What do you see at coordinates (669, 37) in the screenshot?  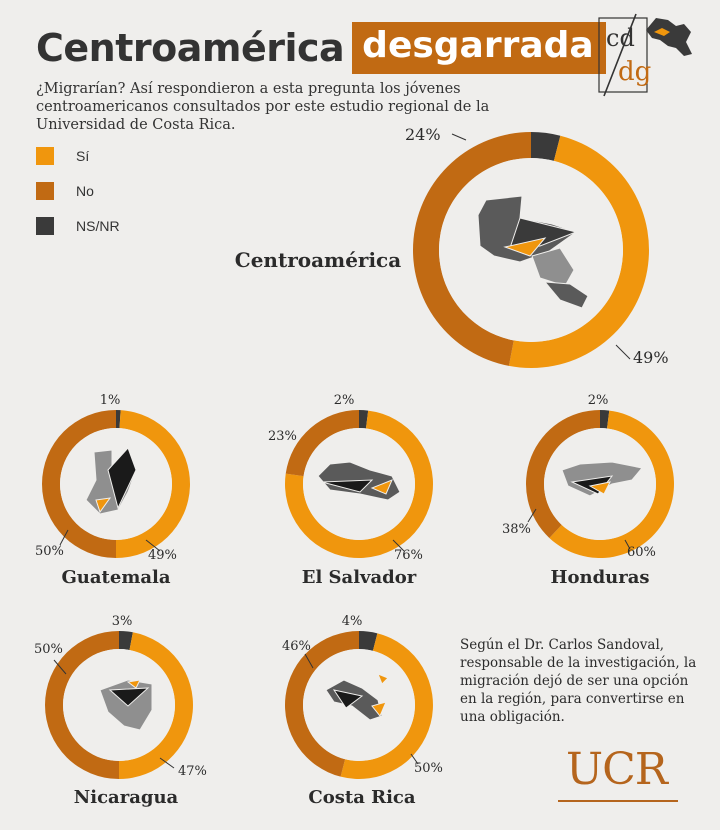 I see `logo-map-icon` at bounding box center [669, 37].